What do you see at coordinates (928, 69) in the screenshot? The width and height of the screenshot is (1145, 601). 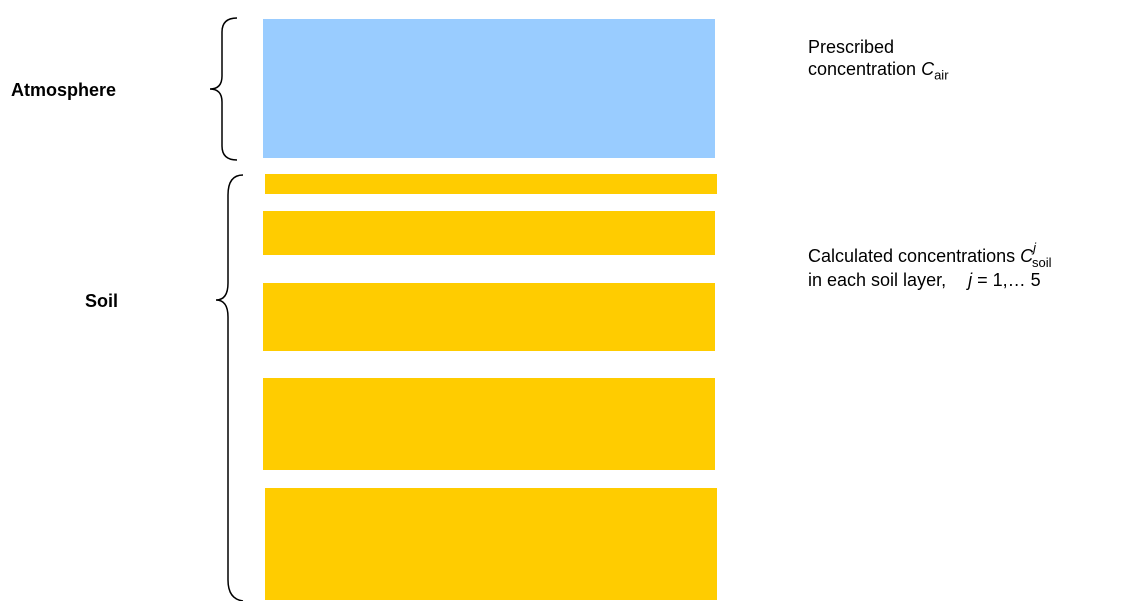 I see `c-air-symbol: C` at bounding box center [928, 69].